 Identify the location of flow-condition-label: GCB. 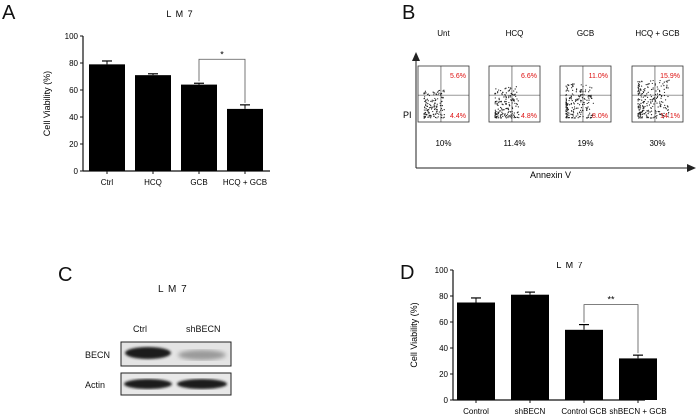
(585, 33).